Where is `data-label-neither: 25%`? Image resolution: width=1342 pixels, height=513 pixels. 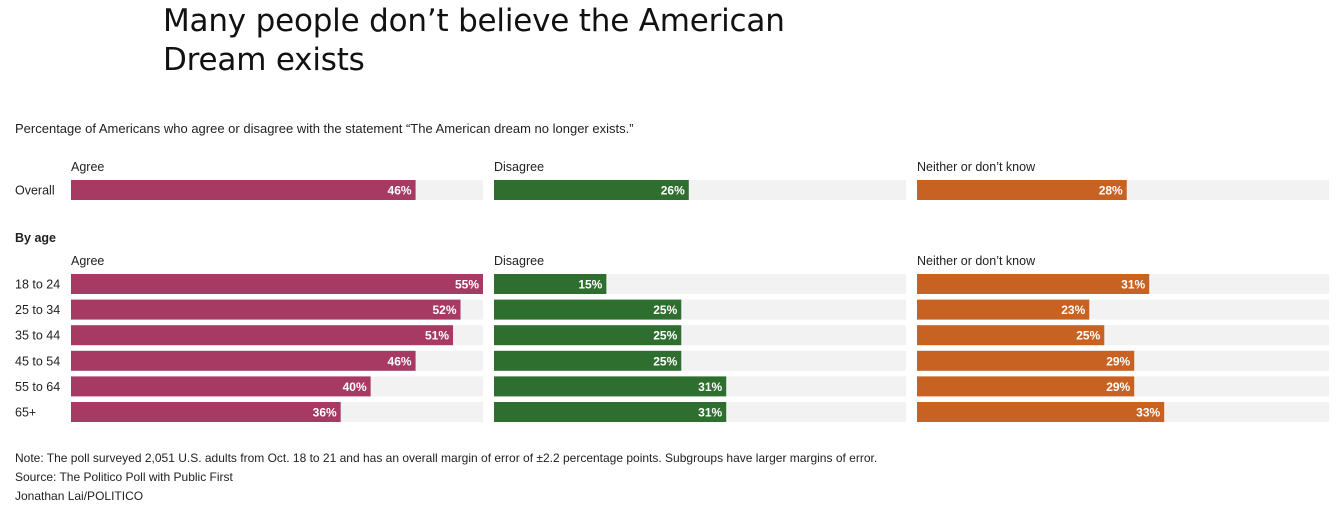 data-label-neither: 25% is located at coordinates (1088, 336).